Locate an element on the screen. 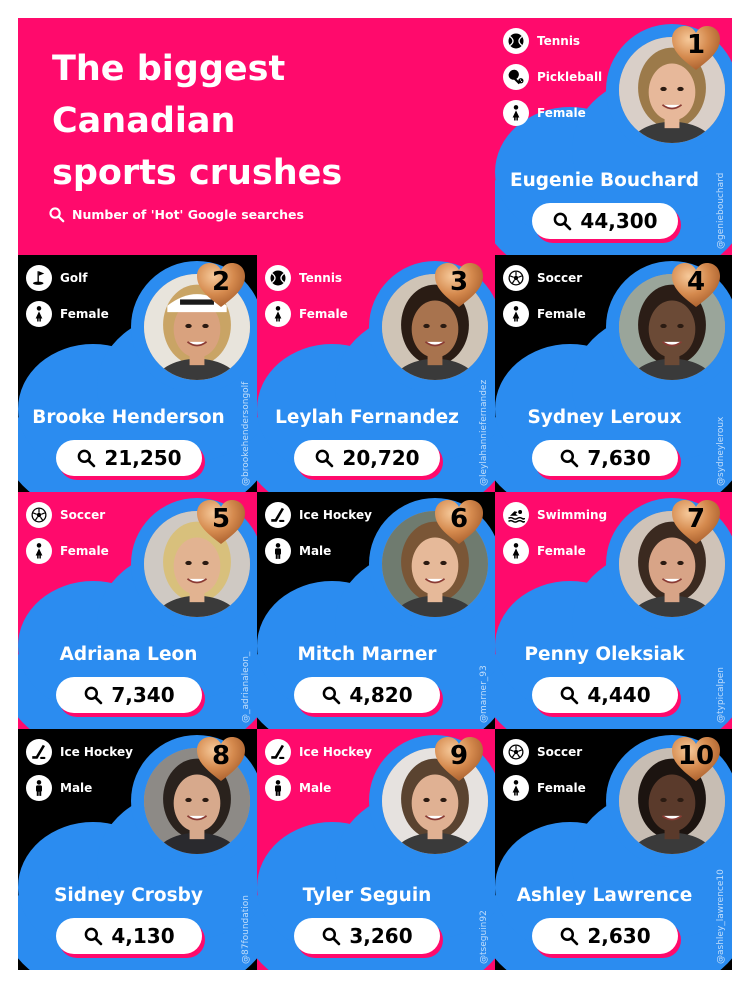 This screenshot has height=989, width=750. tag-label: Ice Hockey is located at coordinates (335, 515).